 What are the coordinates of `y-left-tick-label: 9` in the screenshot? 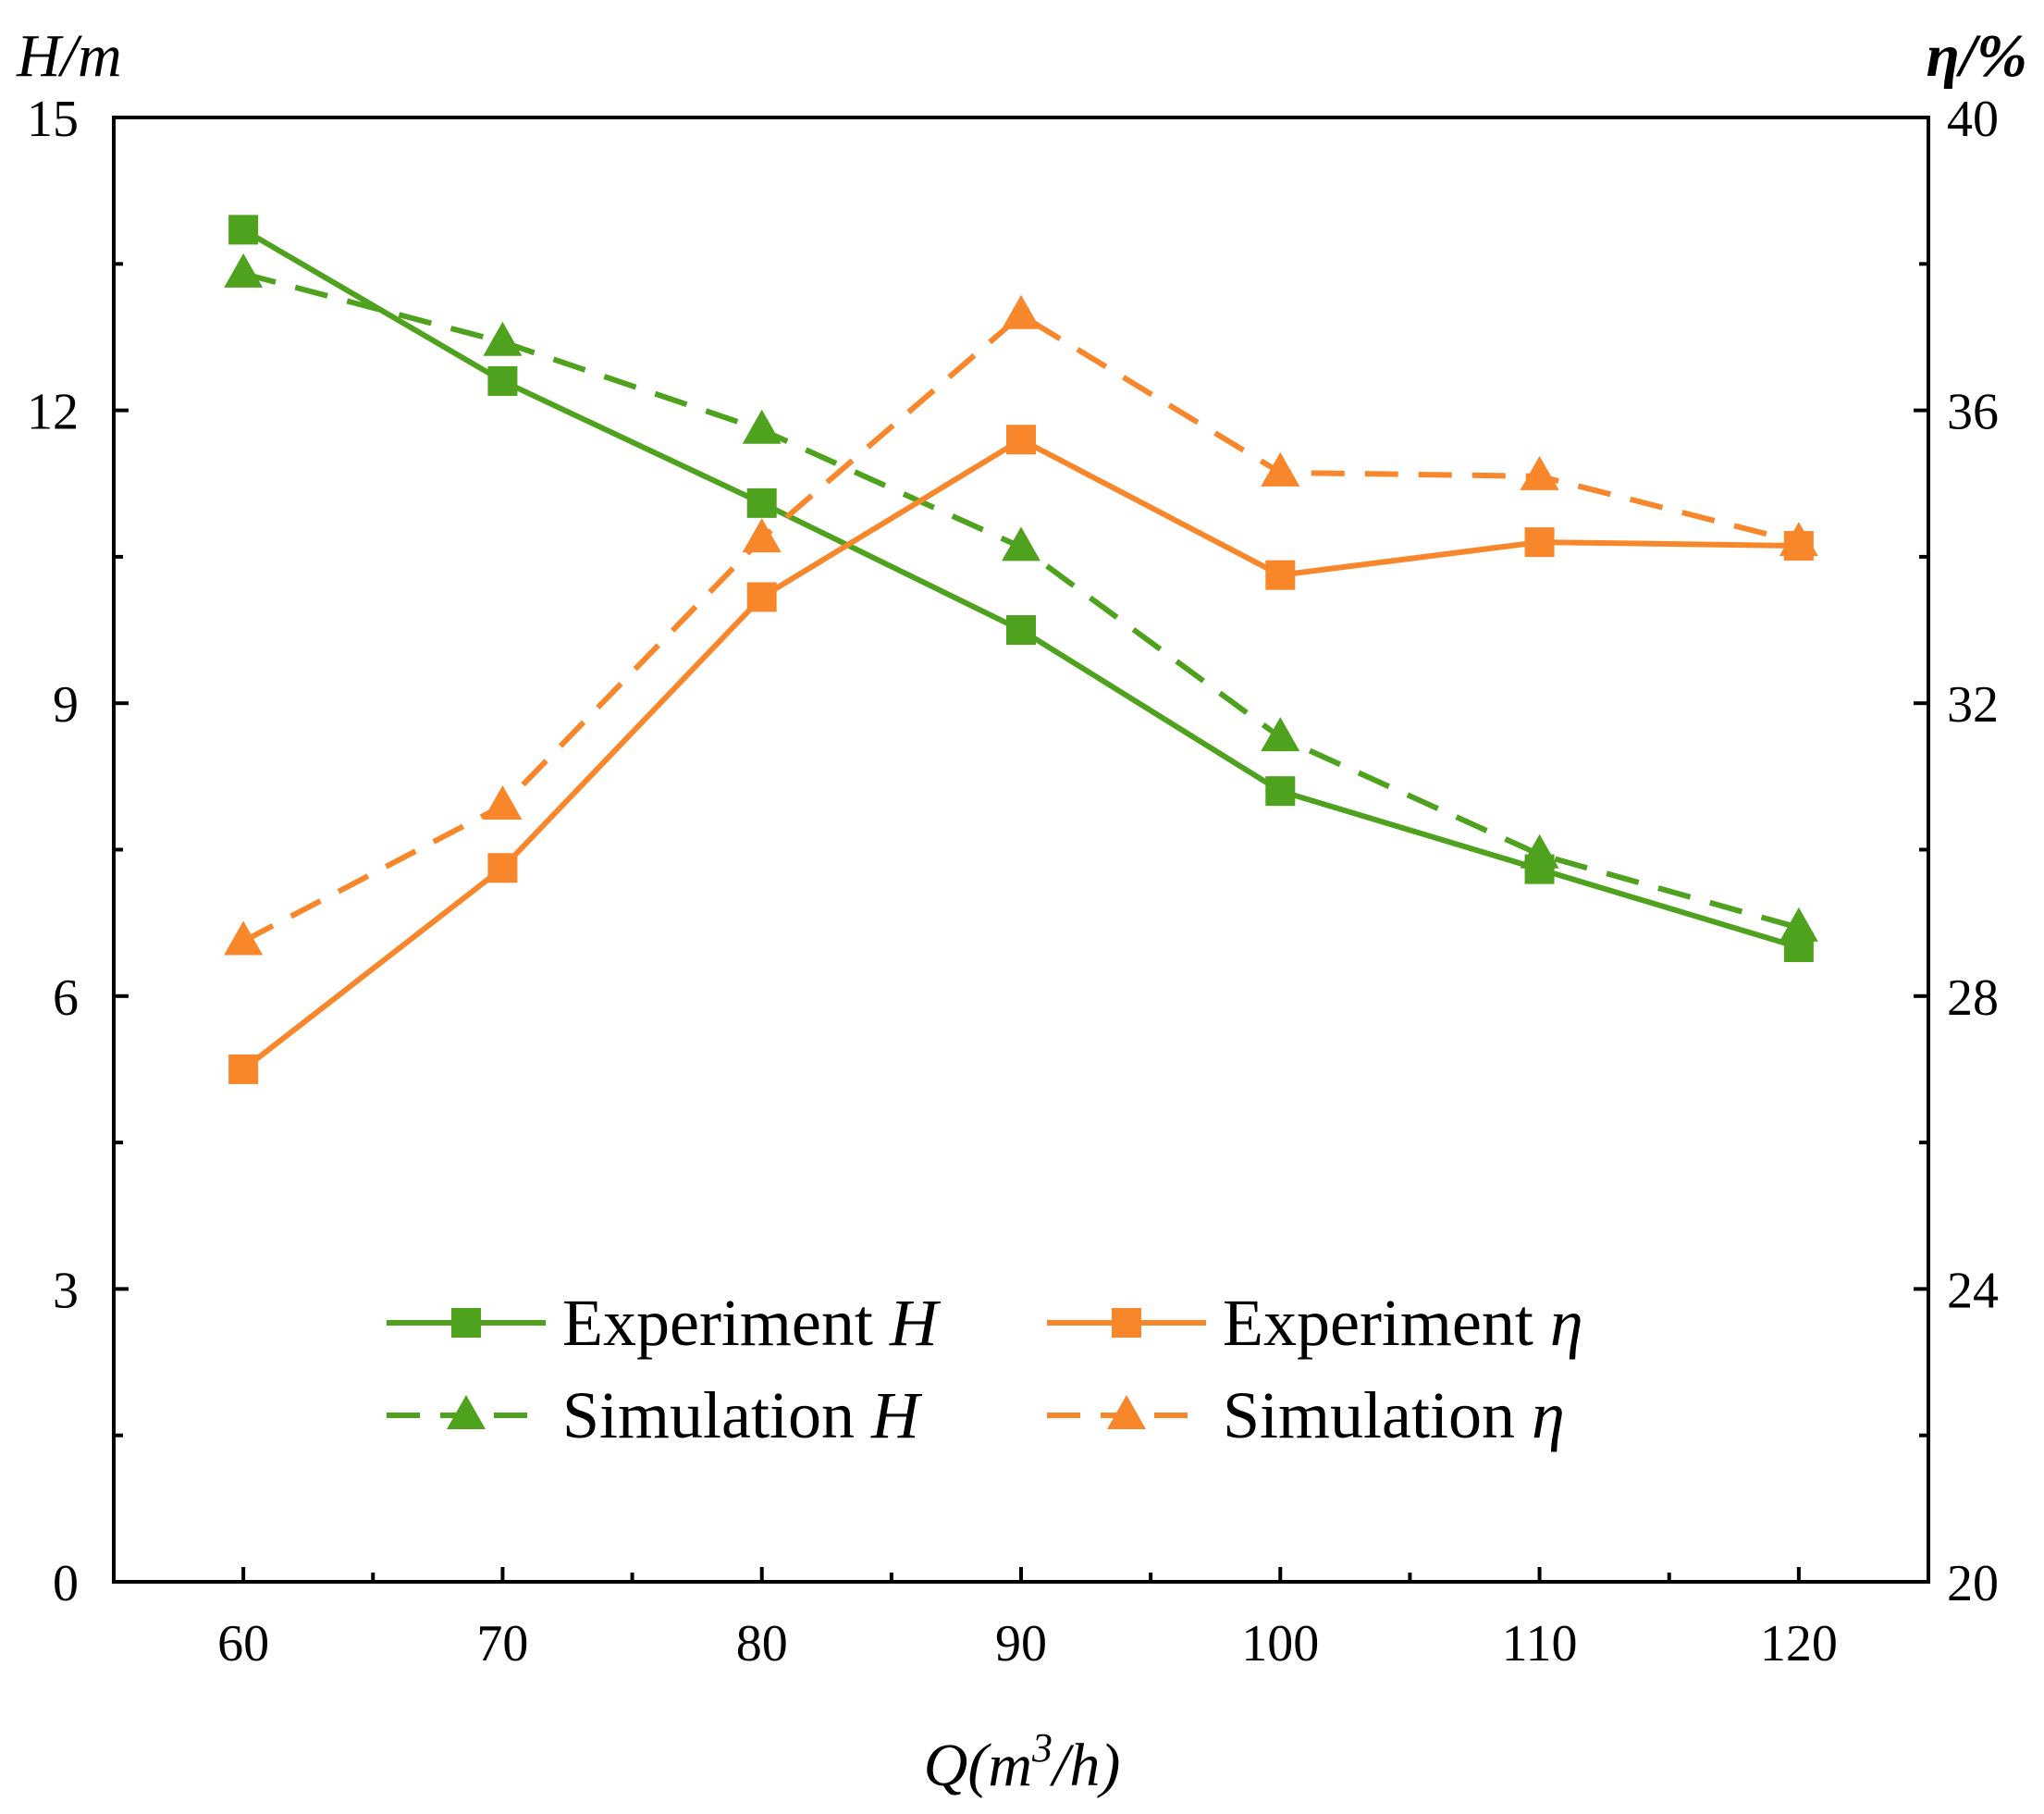 It's located at (66, 705).